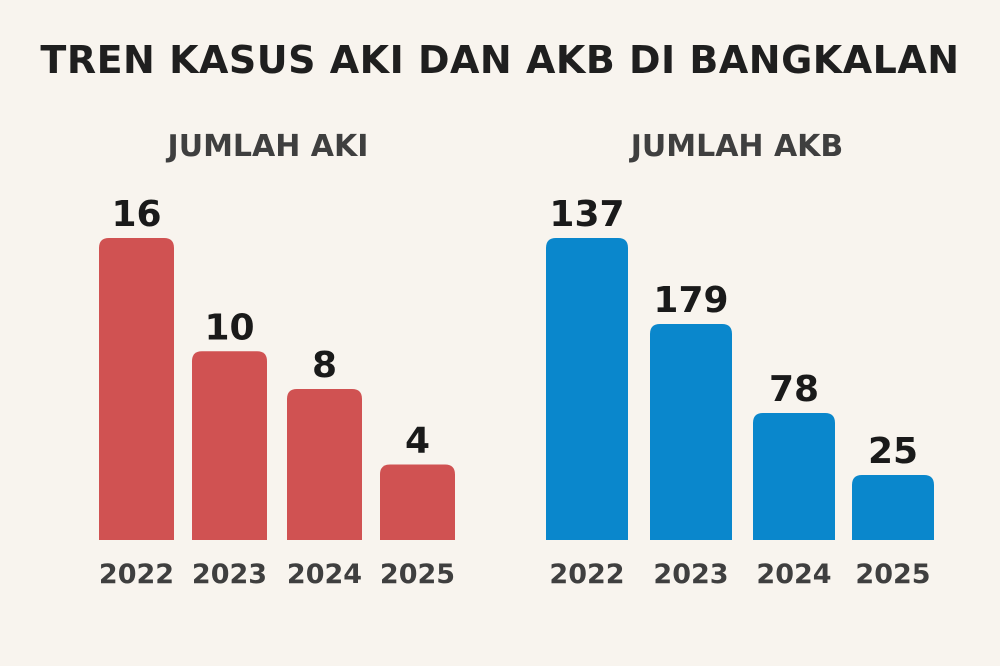  Describe the element at coordinates (892, 574) in the screenshot. I see `akb-tick-label-2025: 2025` at that location.